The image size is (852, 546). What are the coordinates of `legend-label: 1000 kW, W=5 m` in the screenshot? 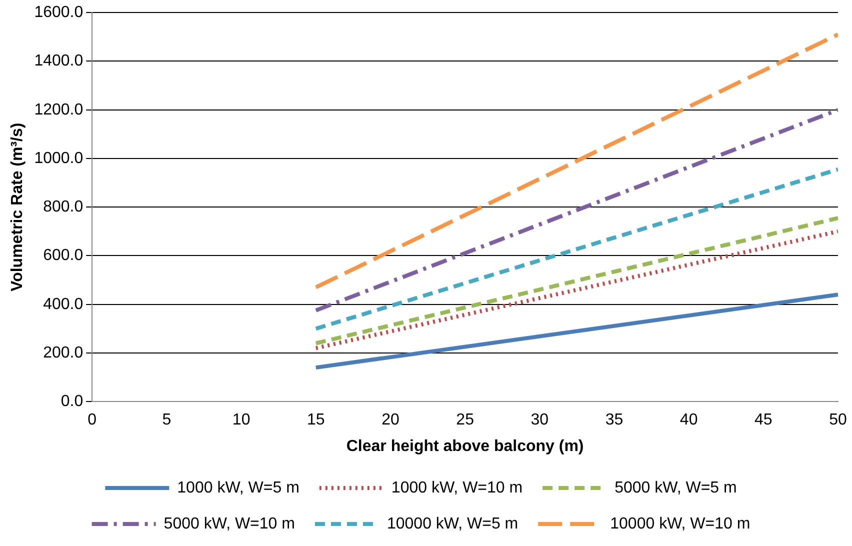 It's located at (238, 487).